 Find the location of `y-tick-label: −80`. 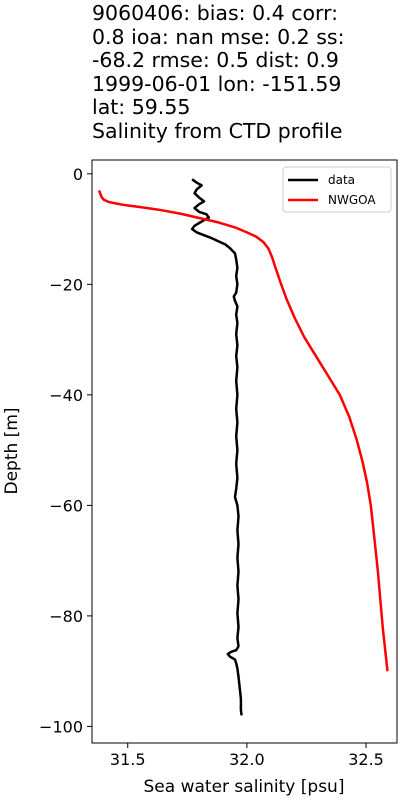

y-tick-label: −80 is located at coordinates (66, 616).